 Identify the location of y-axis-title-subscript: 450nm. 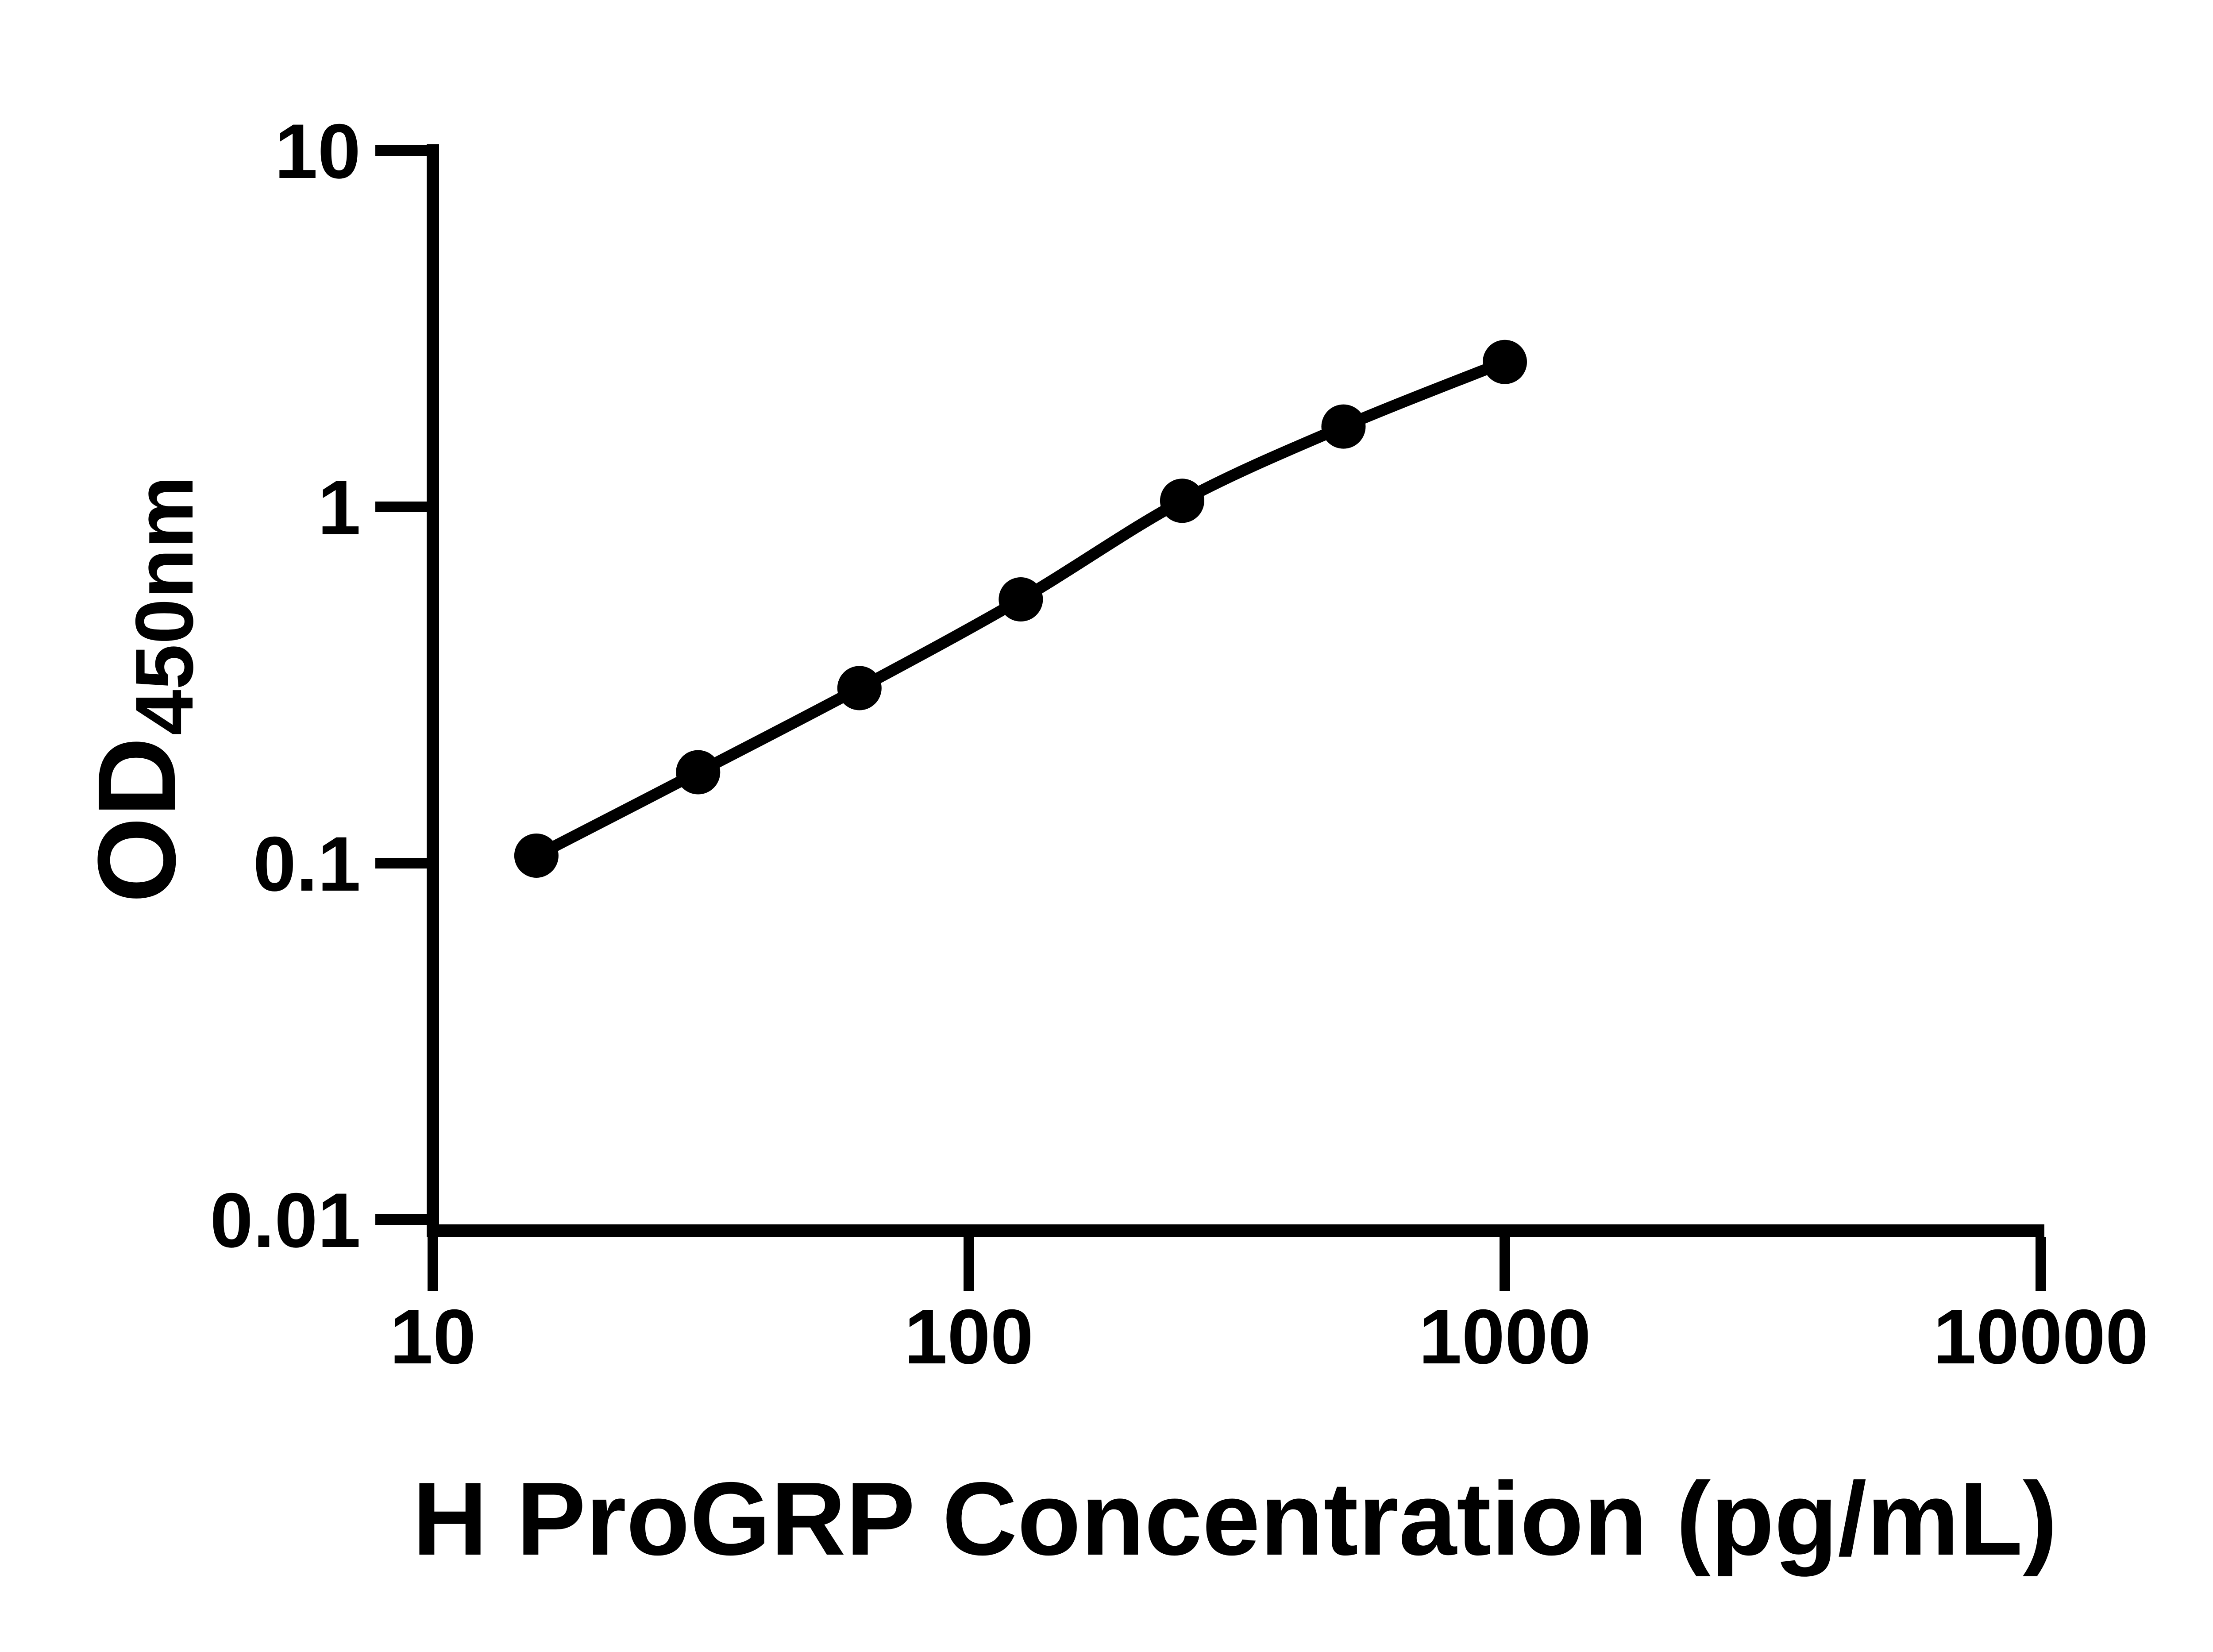
(164, 605).